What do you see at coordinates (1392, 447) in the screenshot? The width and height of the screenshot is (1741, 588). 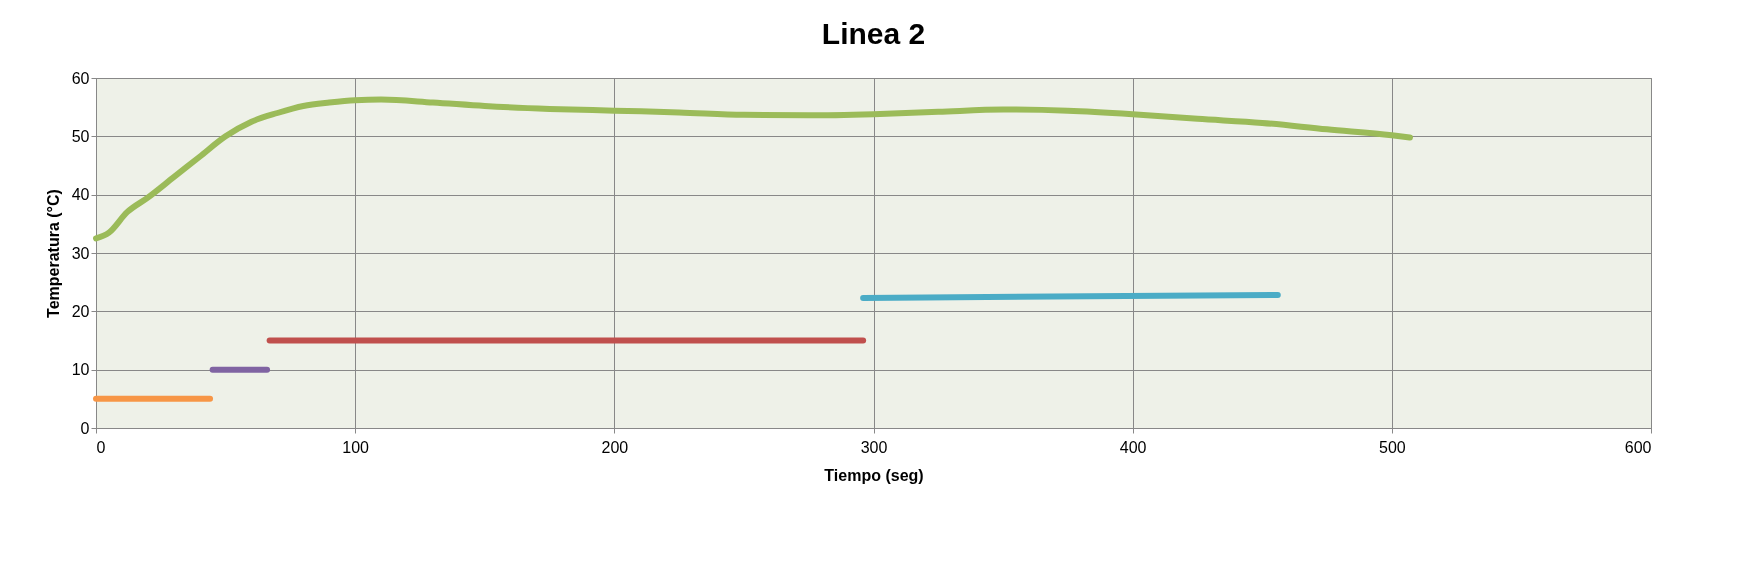 I see `x-tick-label: 500` at bounding box center [1392, 447].